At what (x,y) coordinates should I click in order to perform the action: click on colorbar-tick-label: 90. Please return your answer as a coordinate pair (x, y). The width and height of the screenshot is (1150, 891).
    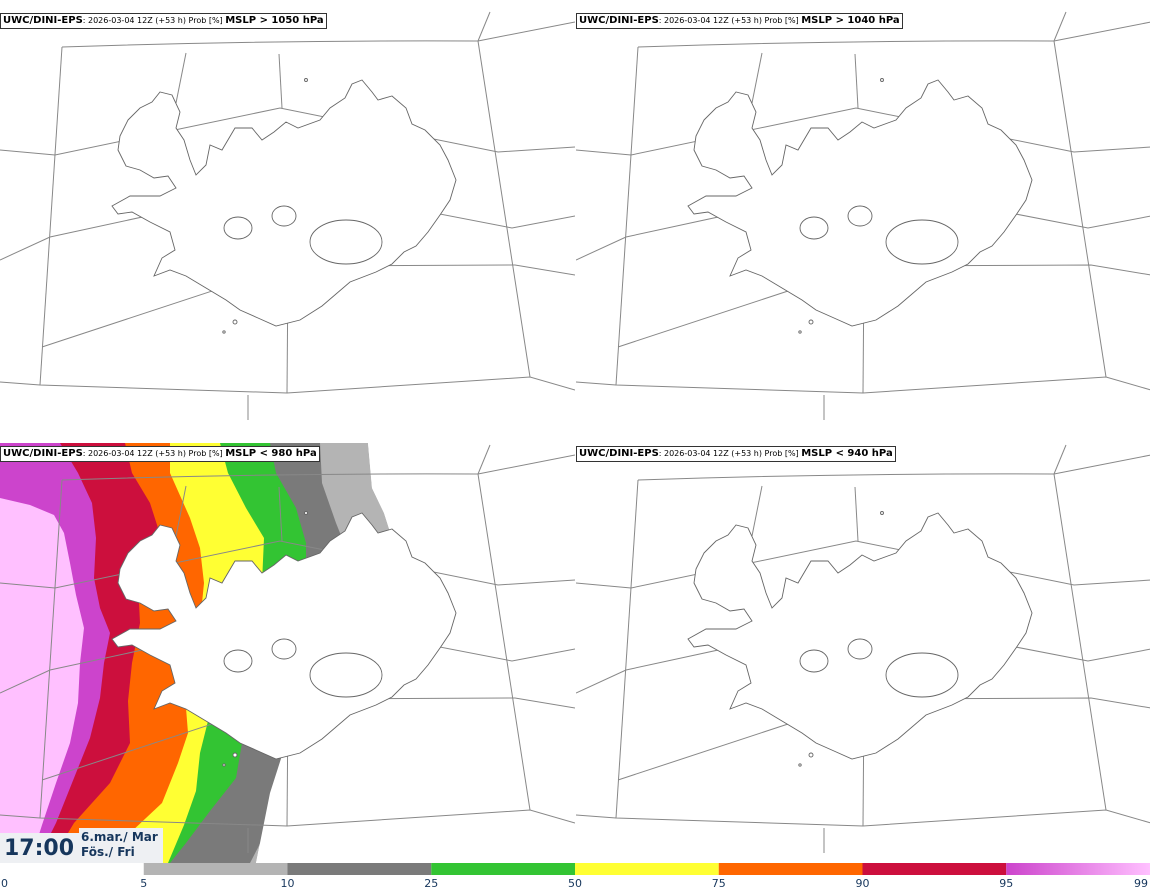
    Looking at the image, I should click on (863, 883).